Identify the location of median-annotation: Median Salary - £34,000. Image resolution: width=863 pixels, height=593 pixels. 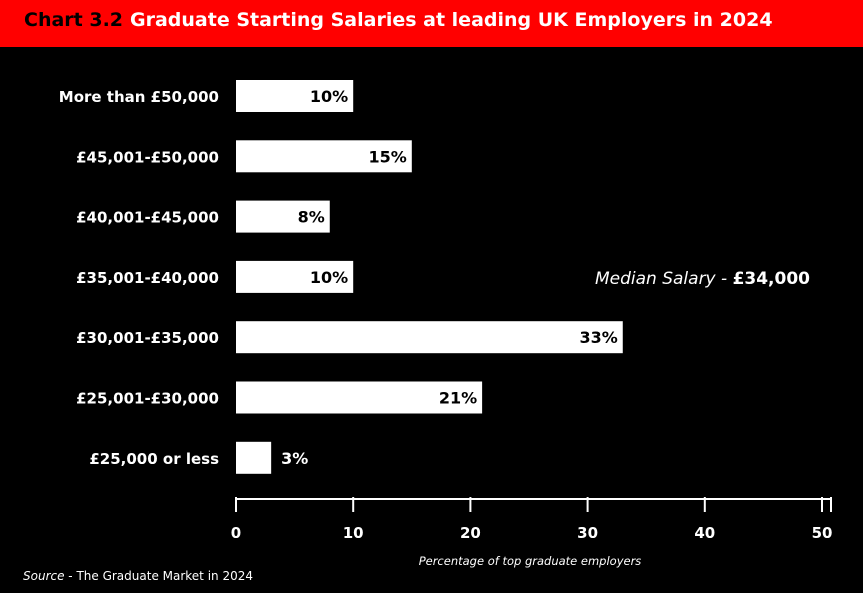
(702, 279).